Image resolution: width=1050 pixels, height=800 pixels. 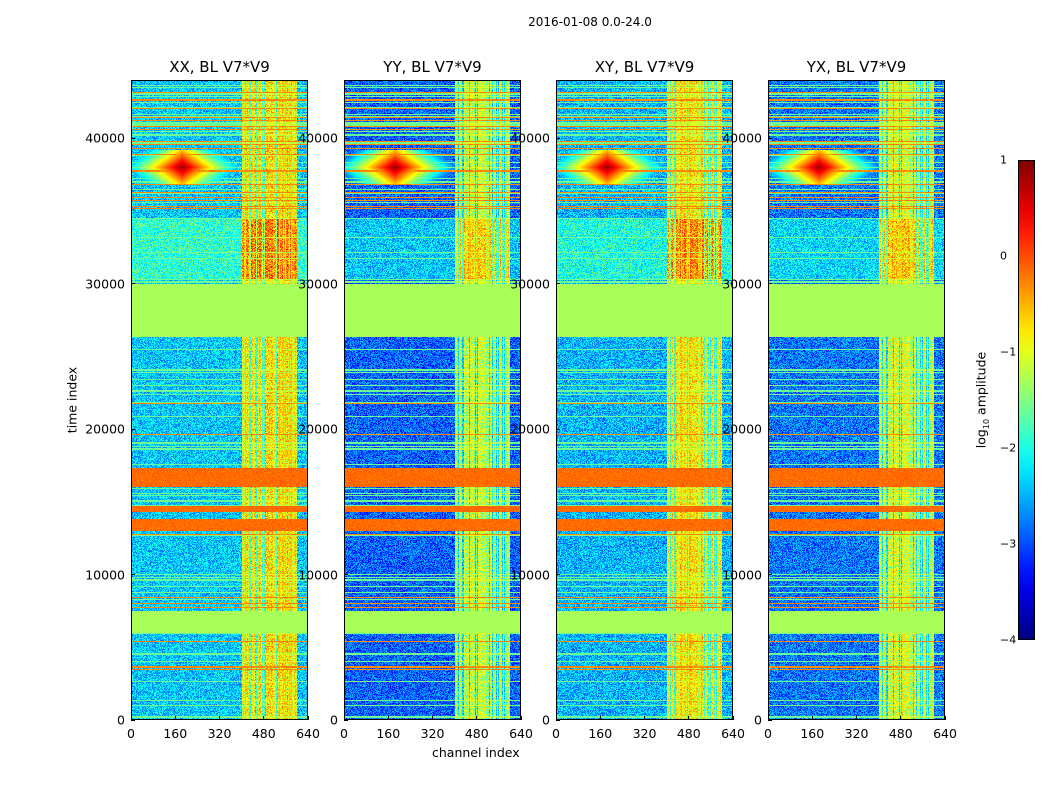 I want to click on colorbar-tick-label: 1, so click(x=1003, y=160).